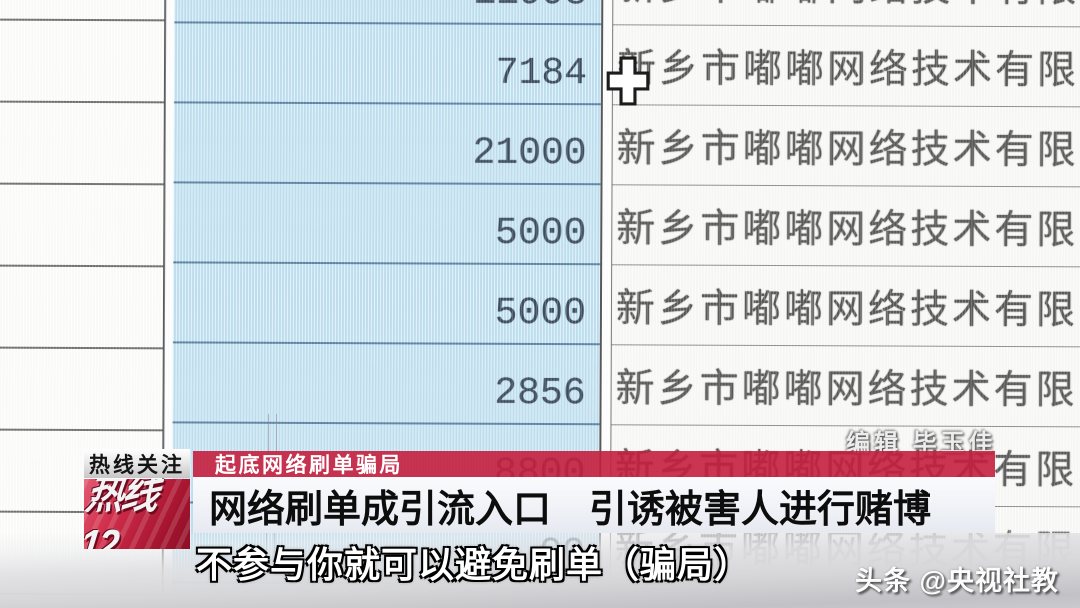  What do you see at coordinates (628, 81) in the screenshot?
I see `cell-cursor-icon` at bounding box center [628, 81].